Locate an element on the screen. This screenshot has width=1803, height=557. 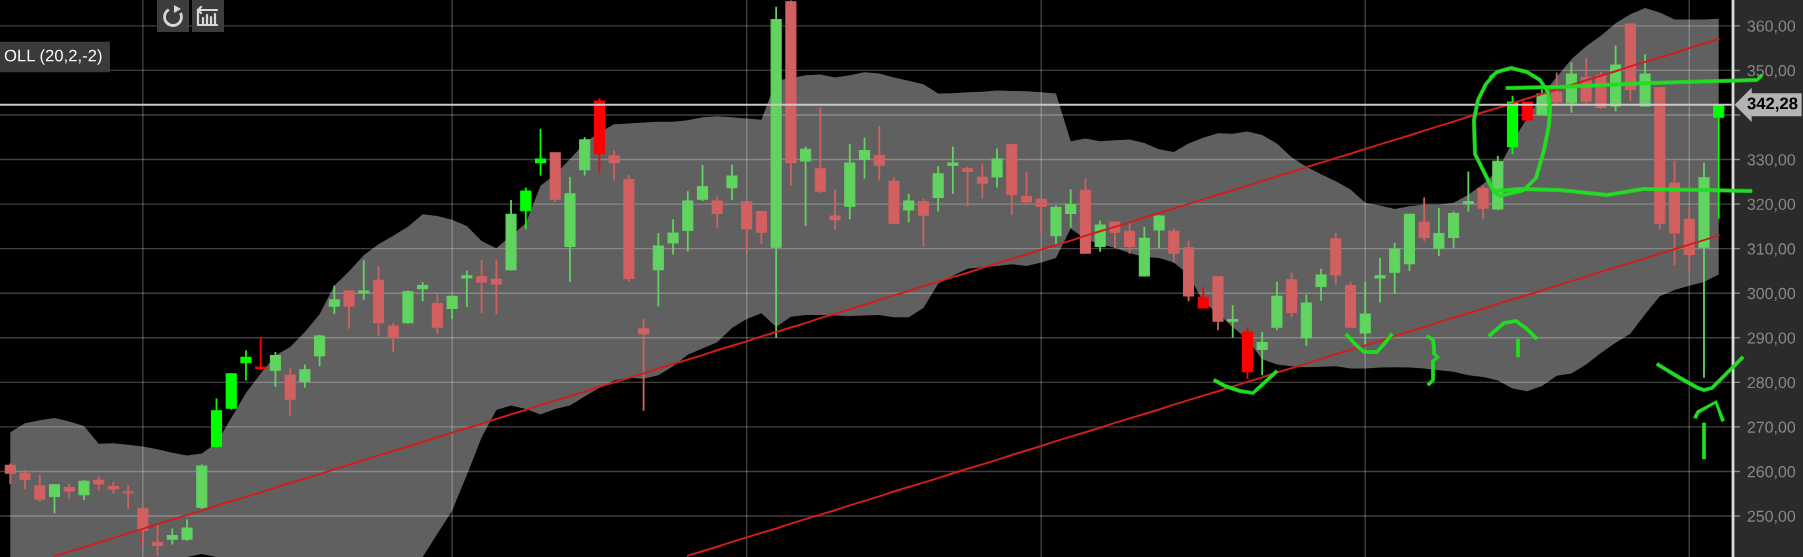
y-tick-label: 320,00 is located at coordinates (1771, 205).